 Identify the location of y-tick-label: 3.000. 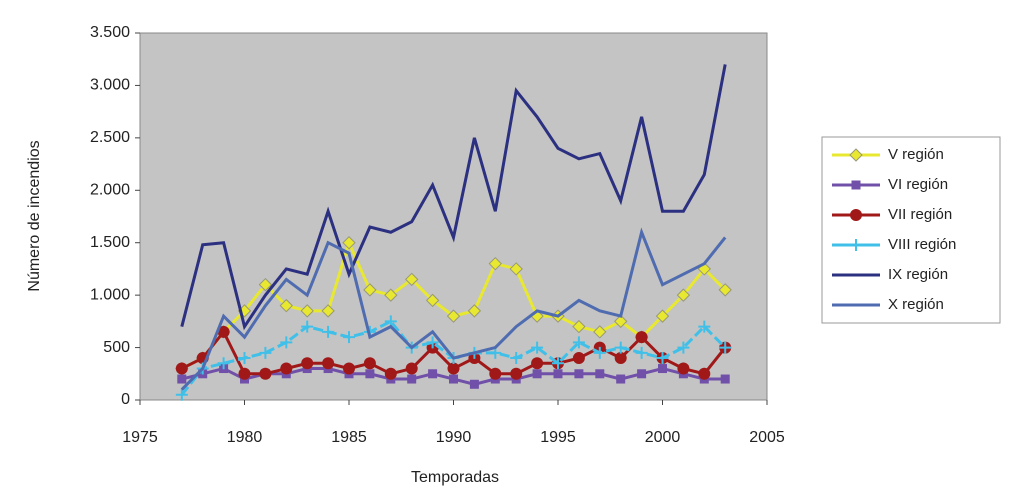
(110, 85).